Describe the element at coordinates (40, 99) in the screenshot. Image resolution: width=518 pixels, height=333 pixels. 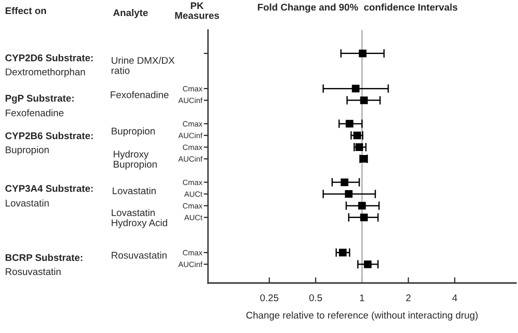
I see `text: PgP Substrate:` at that location.